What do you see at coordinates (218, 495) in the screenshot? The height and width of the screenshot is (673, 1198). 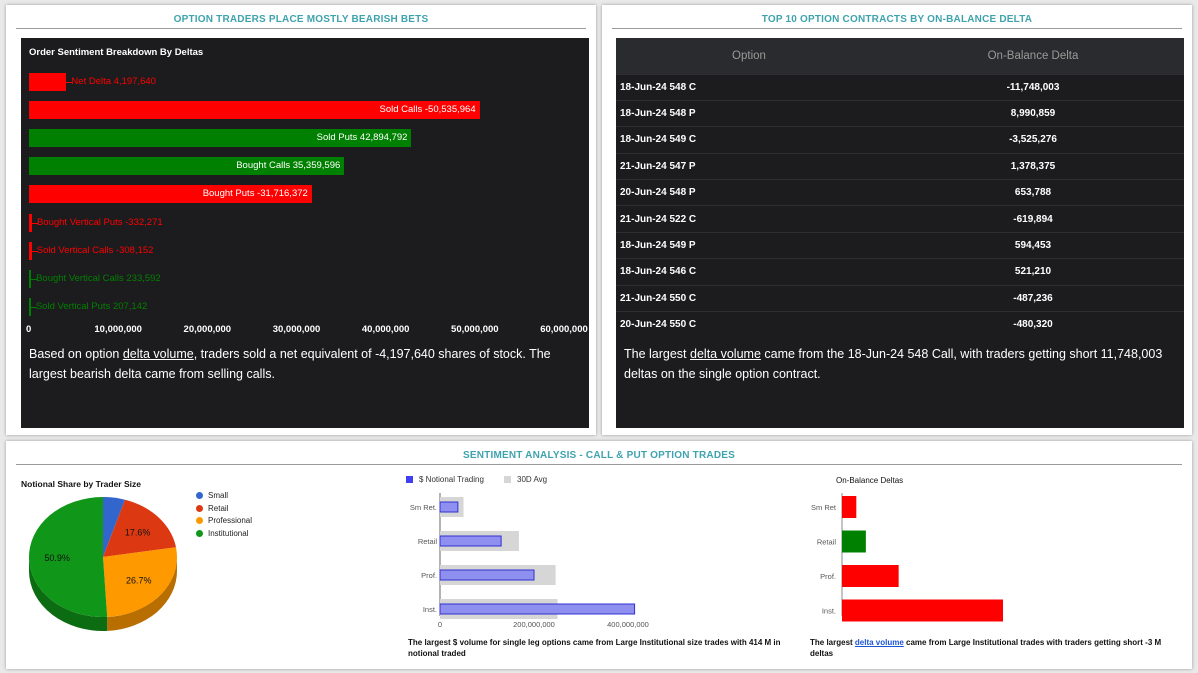 I see `legend-label: Small` at bounding box center [218, 495].